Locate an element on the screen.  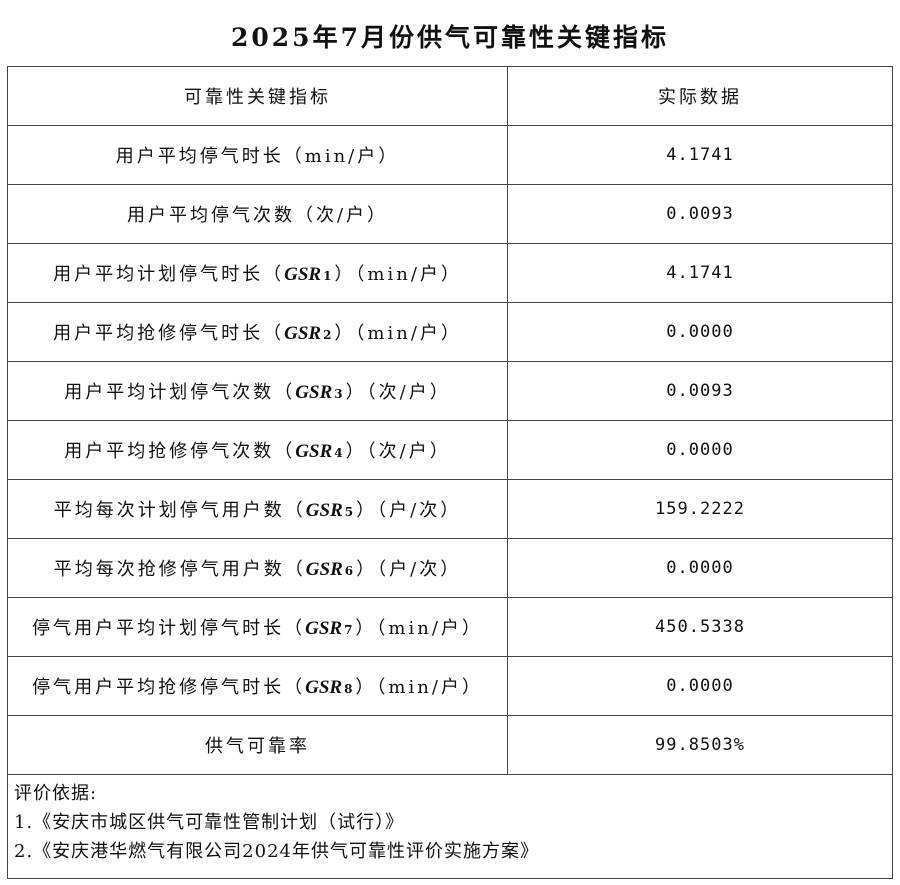
indicator-label: 用户平均停气次数（次/户） is located at coordinates (257, 215).